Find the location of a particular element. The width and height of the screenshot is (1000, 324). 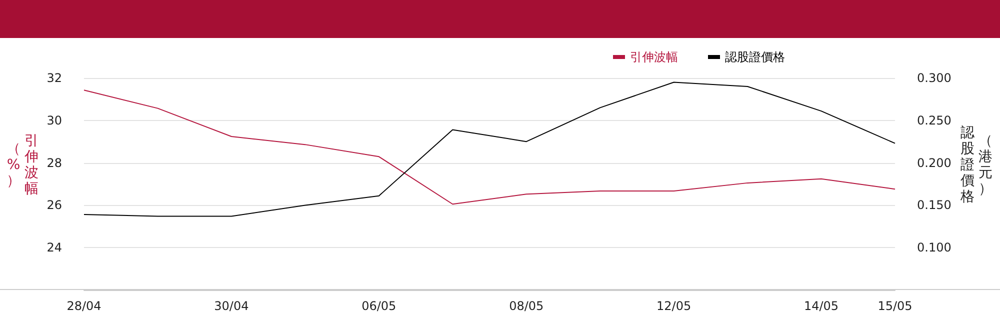

x-tick-label: 30/04 is located at coordinates (231, 306).